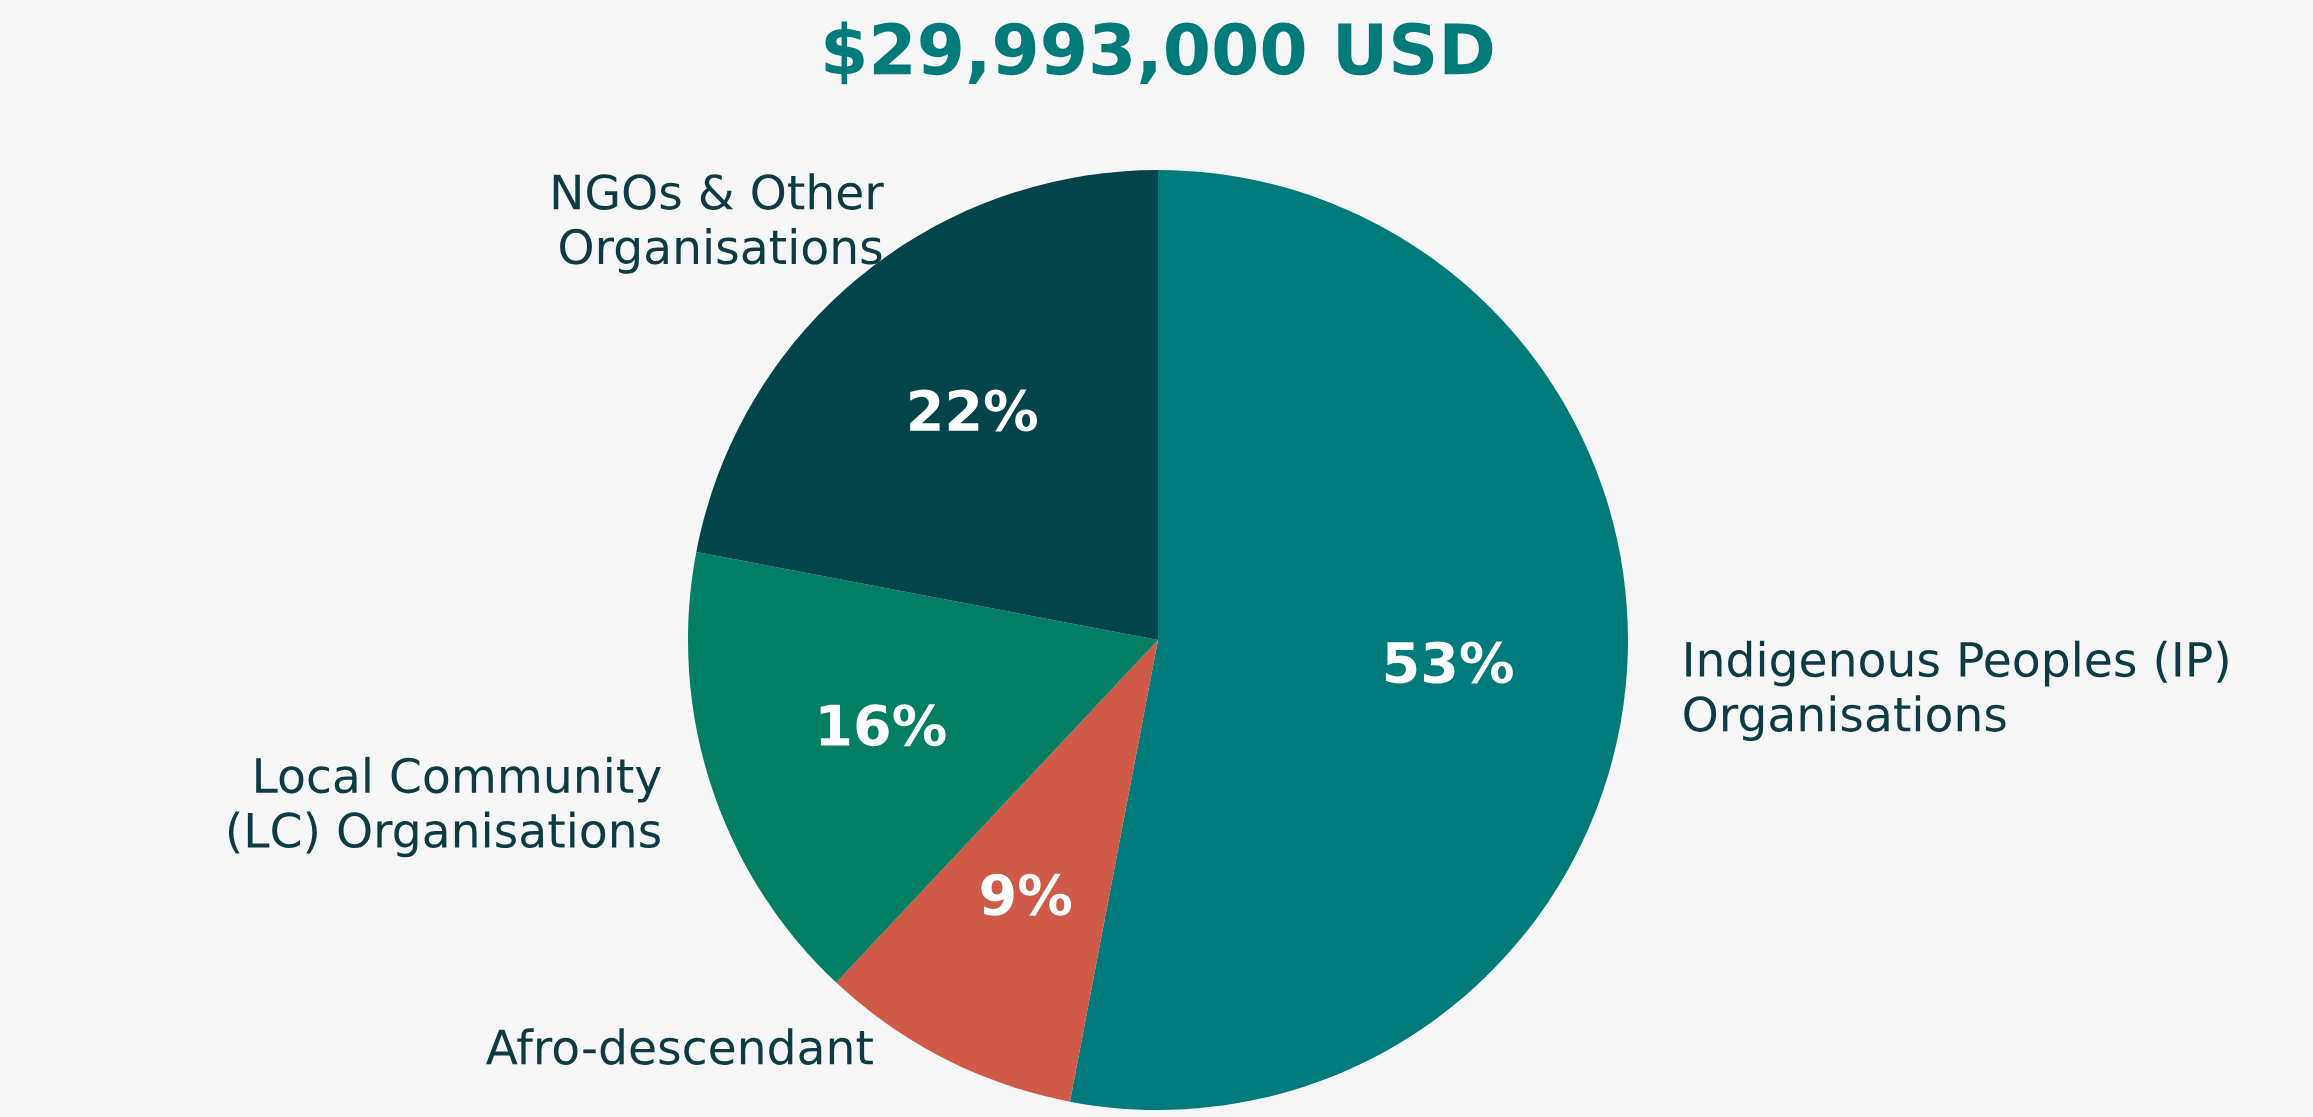 Image resolution: width=2313 pixels, height=1117 pixels. I want to click on pie-slice, so click(923, 767).